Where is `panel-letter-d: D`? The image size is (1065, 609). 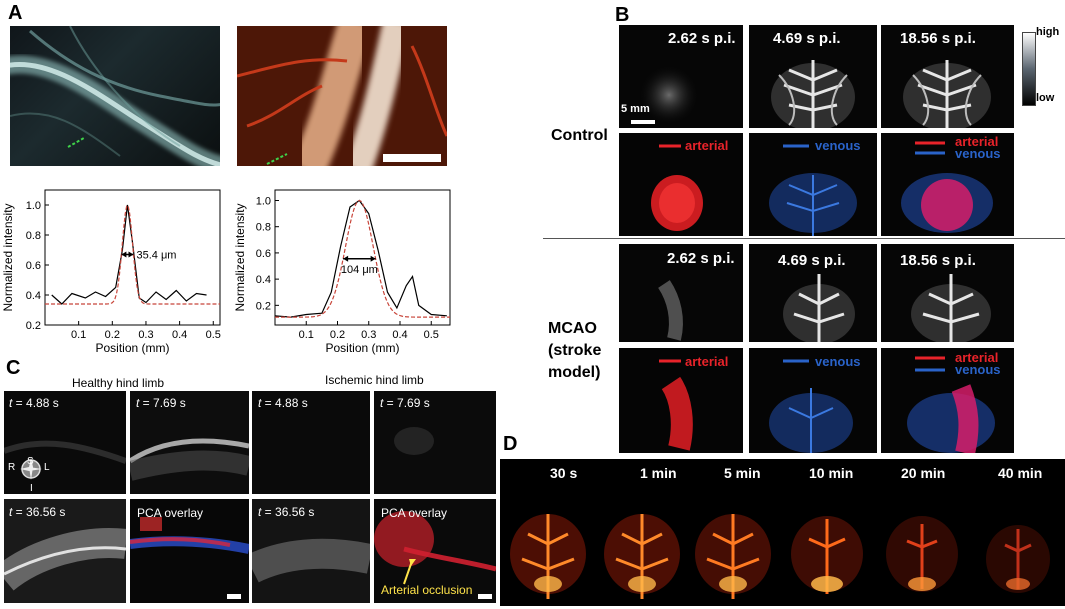 panel-letter-d: D is located at coordinates (510, 444).